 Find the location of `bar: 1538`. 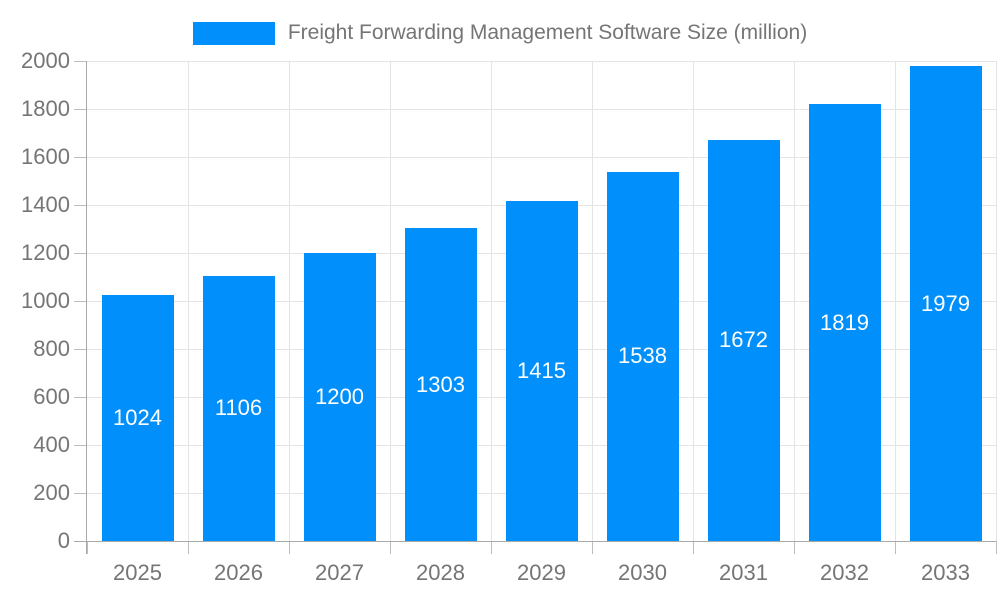

bar: 1538 is located at coordinates (642, 356).